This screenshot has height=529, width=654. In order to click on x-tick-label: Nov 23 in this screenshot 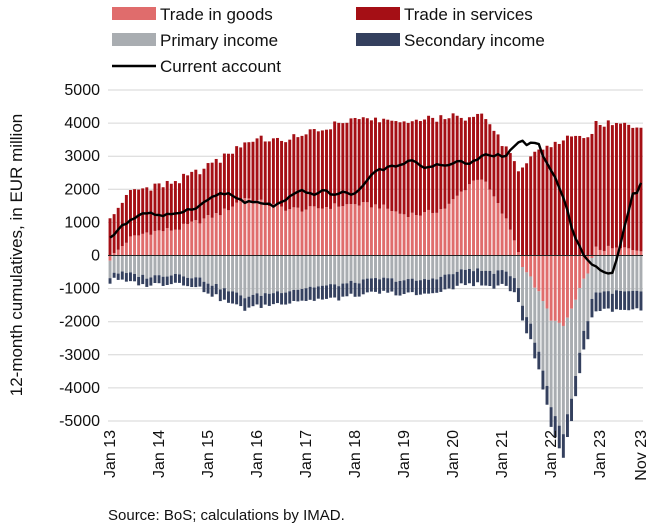, I will do `click(641, 455)`.